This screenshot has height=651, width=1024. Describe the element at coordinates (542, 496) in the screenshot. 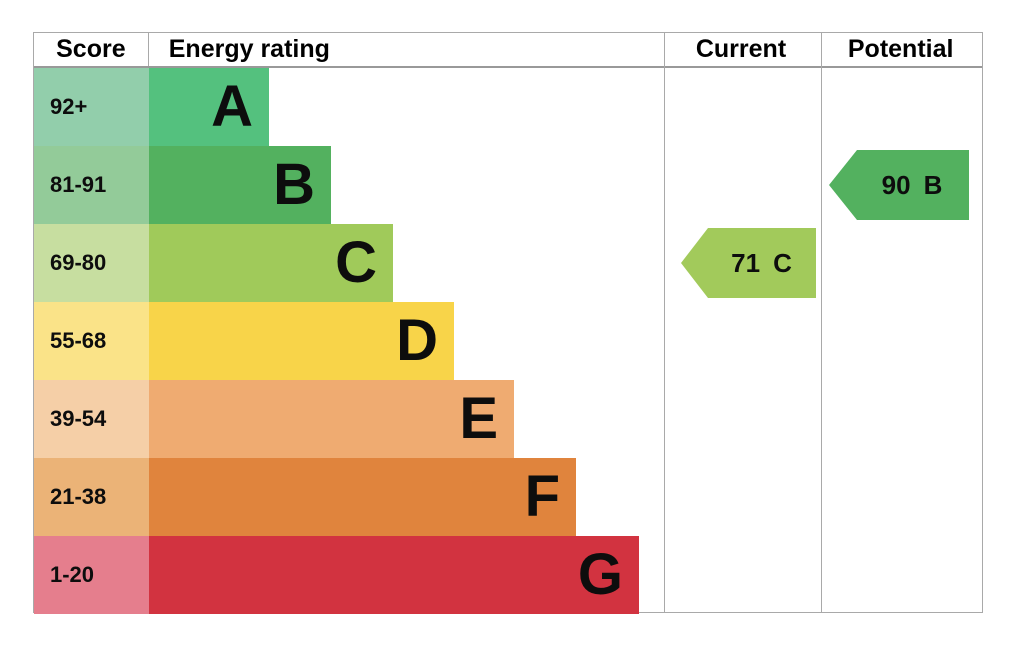

I see `grade-letter-f: F` at that location.